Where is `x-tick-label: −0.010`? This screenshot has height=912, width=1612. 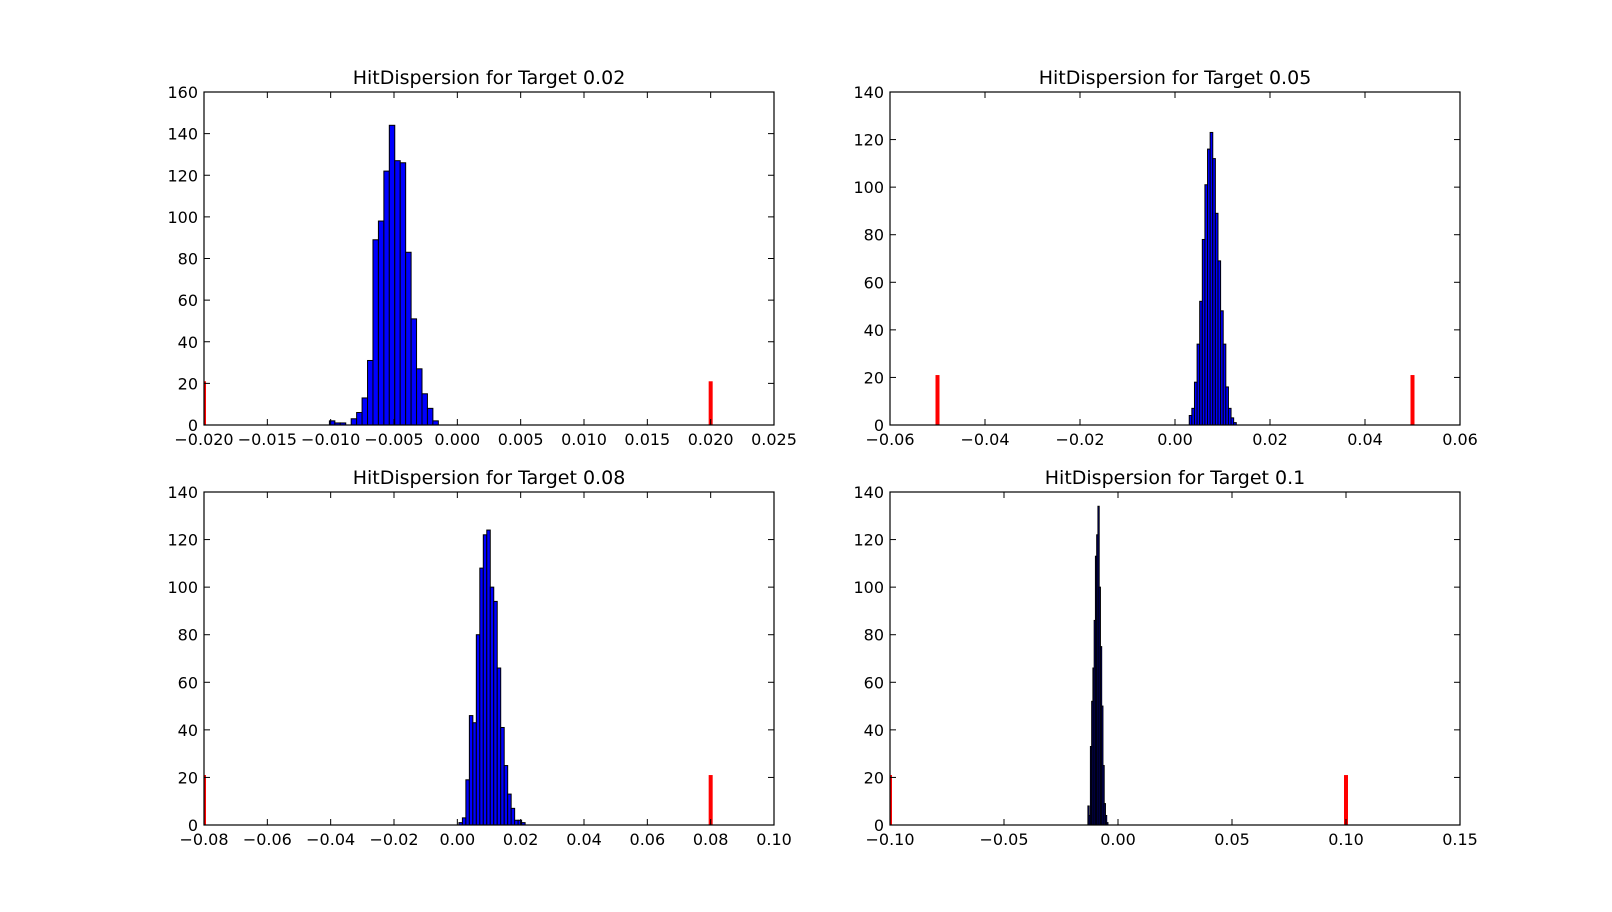 x-tick-label: −0.010 is located at coordinates (330, 439).